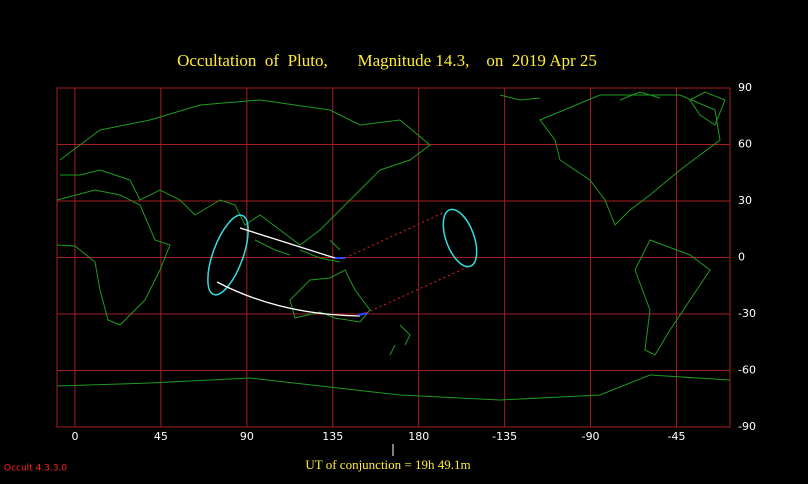 The height and width of the screenshot is (484, 808). I want to click on x-tick-label: -45, so click(677, 436).